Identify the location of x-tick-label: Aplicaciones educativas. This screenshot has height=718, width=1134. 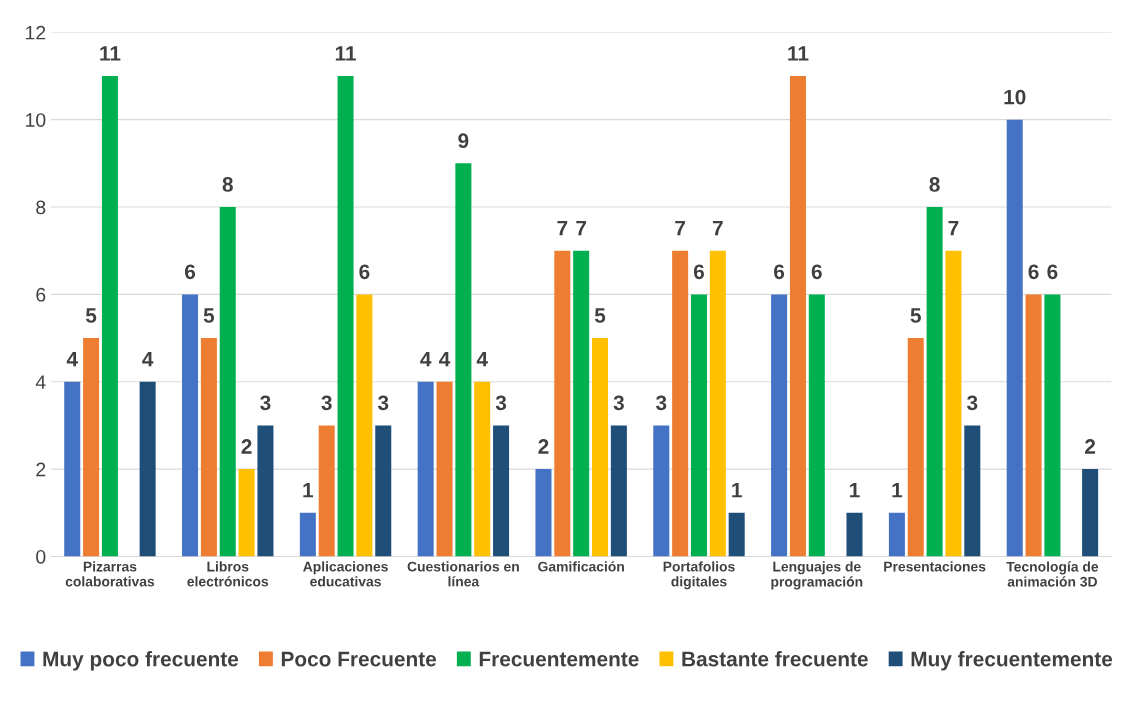
(345, 574).